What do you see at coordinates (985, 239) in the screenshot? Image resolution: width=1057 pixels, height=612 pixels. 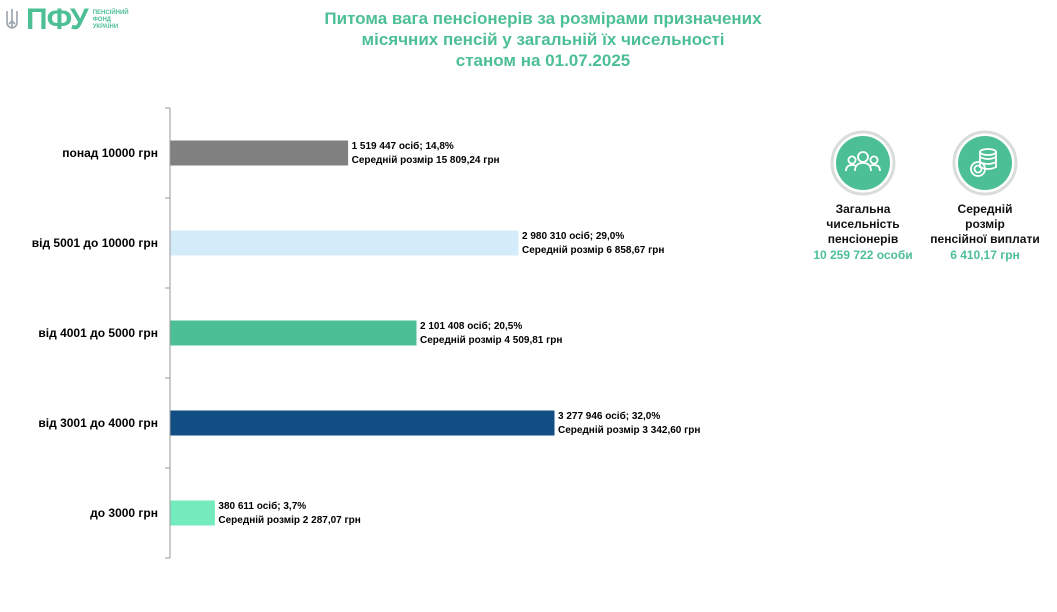 I see `avg-label-line3: пенсійної виплати` at bounding box center [985, 239].